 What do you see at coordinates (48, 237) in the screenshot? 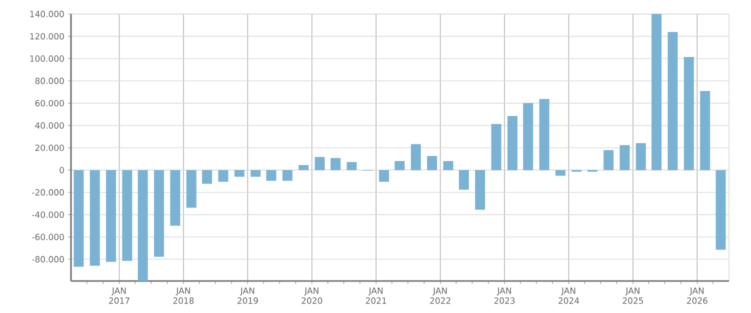
I see `y-tick-label: -60.000` at bounding box center [48, 237].